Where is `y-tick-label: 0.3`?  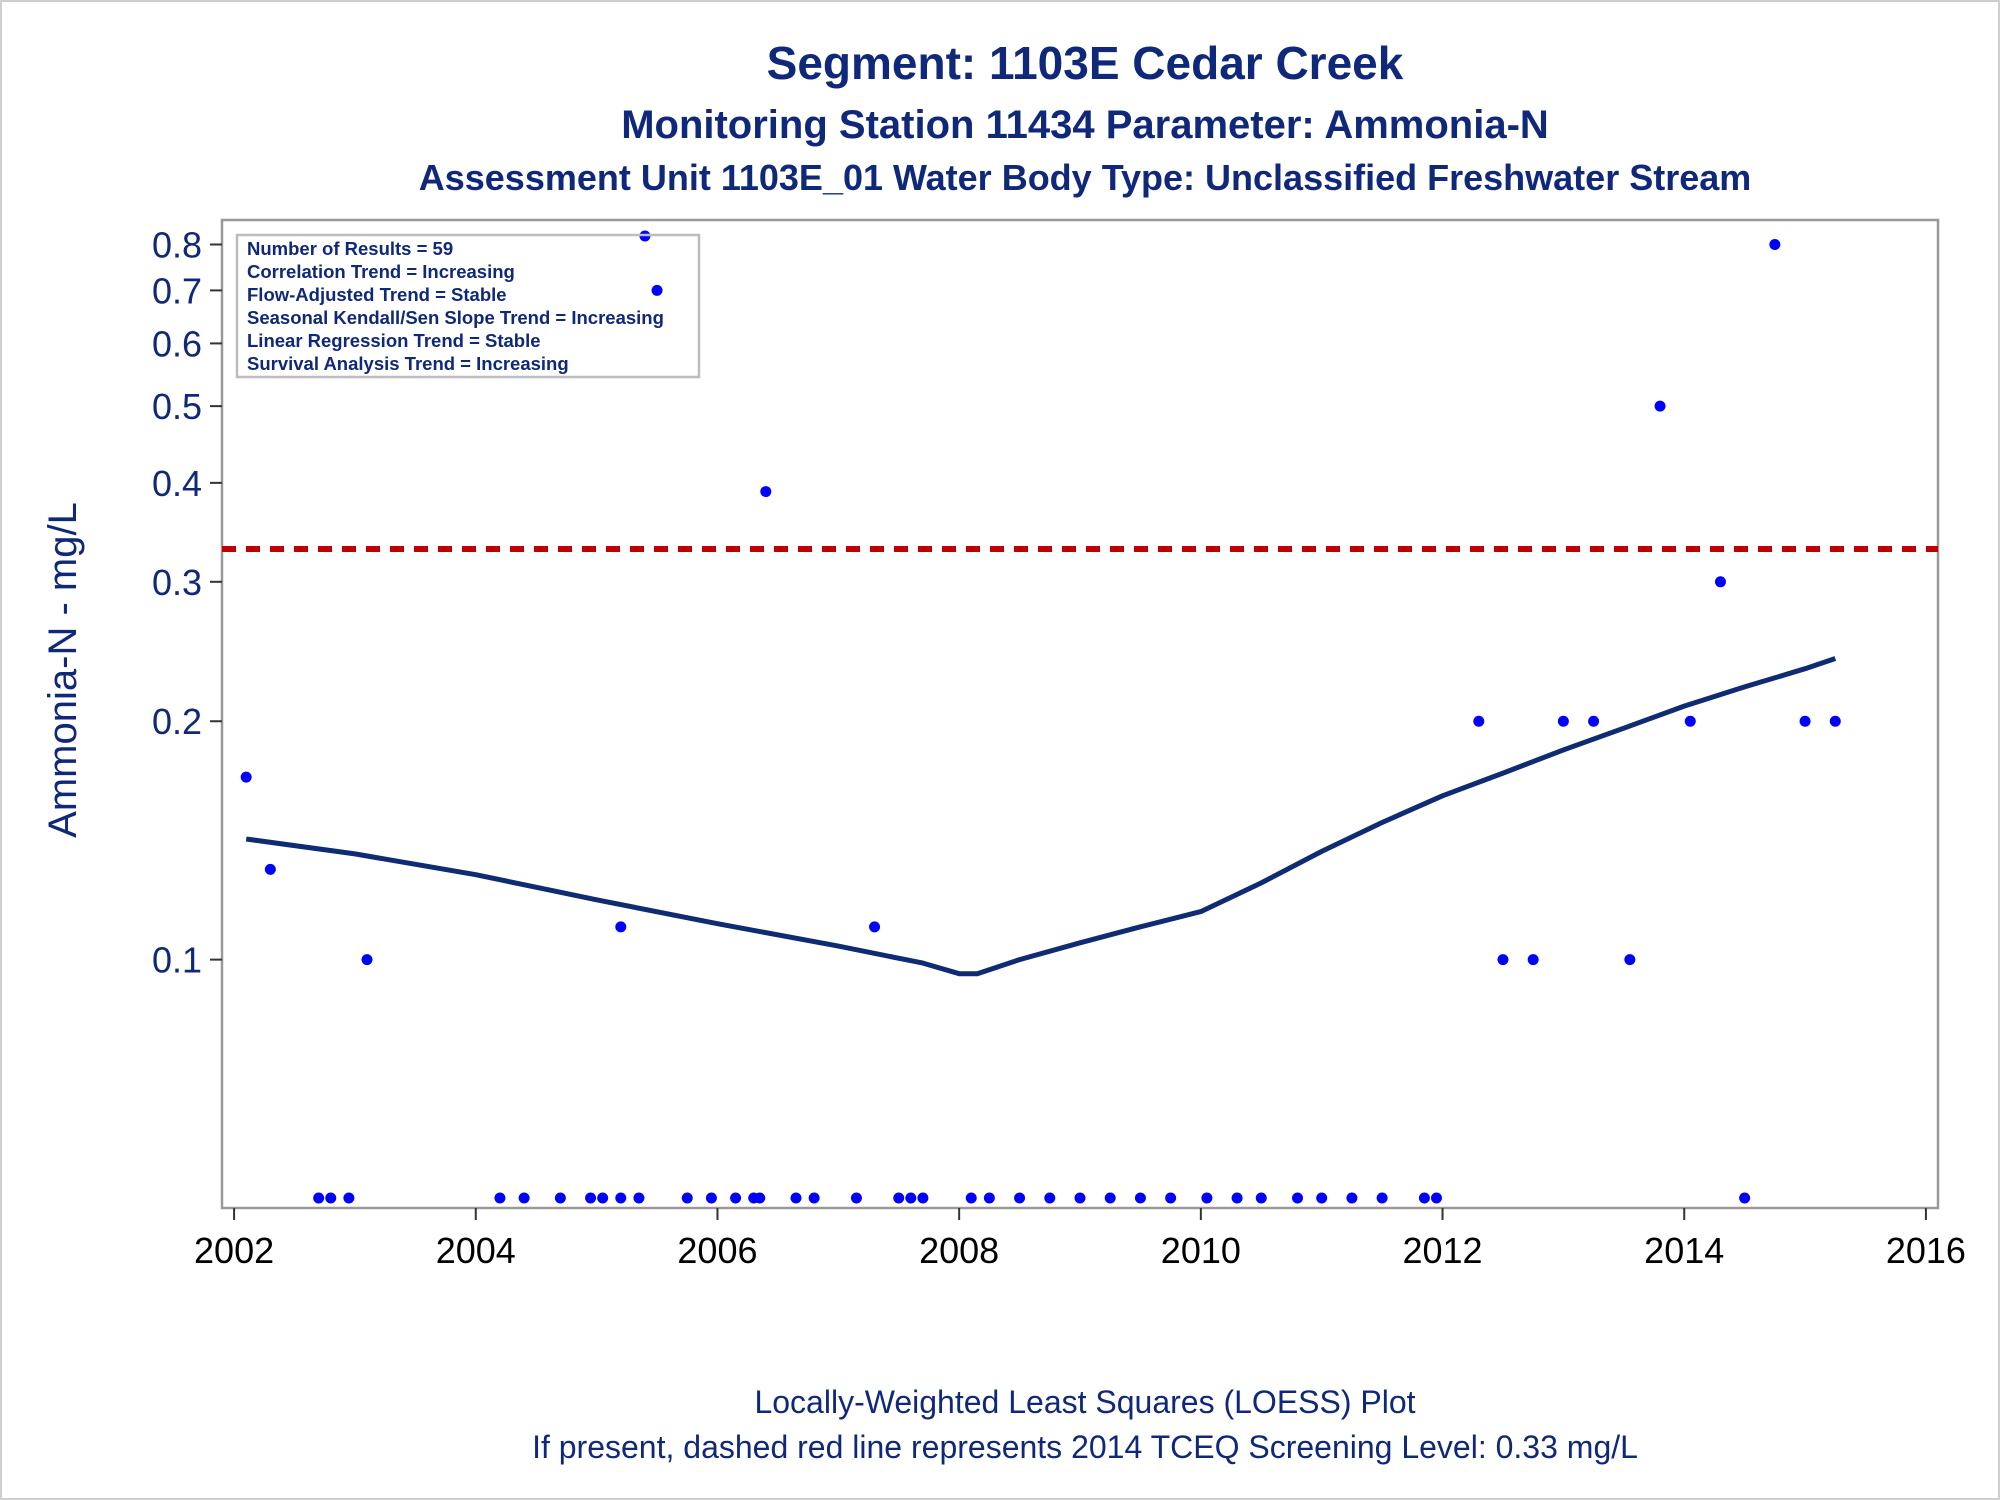 y-tick-label: 0.3 is located at coordinates (177, 582).